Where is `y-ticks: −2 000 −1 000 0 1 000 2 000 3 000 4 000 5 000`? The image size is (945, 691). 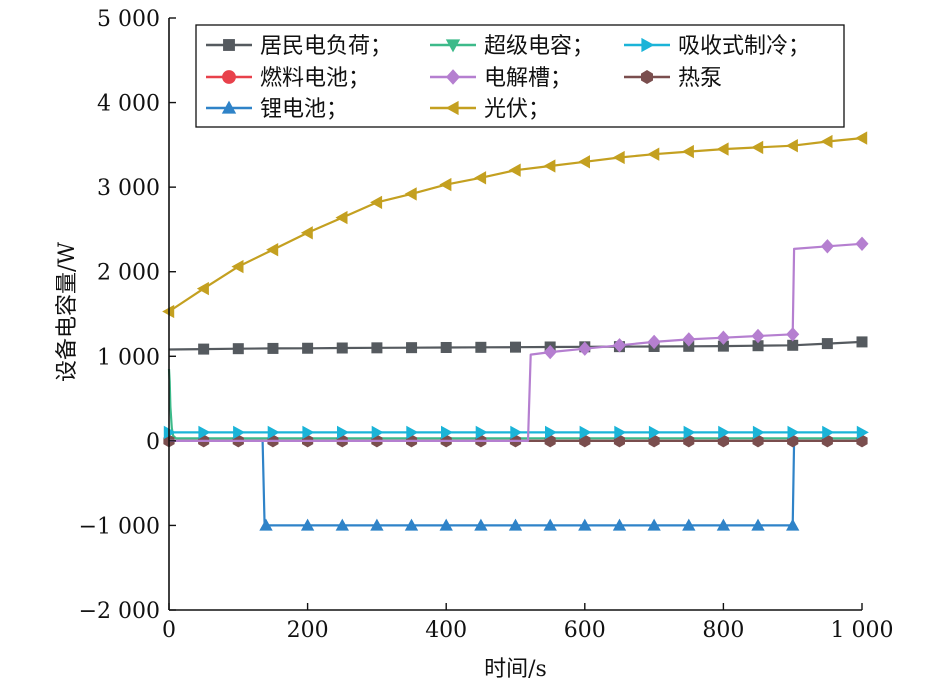 y-ticks: −2 000 −1 000 0 1 000 2 000 3 000 4 000 5 000 is located at coordinates (127, 315).